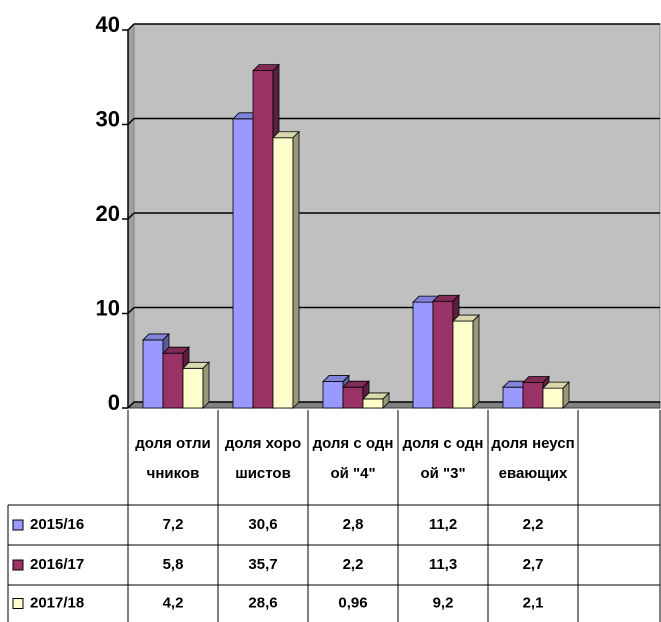 This screenshot has height=622, width=661. I want to click on y-tick-label: 20, so click(108, 213).